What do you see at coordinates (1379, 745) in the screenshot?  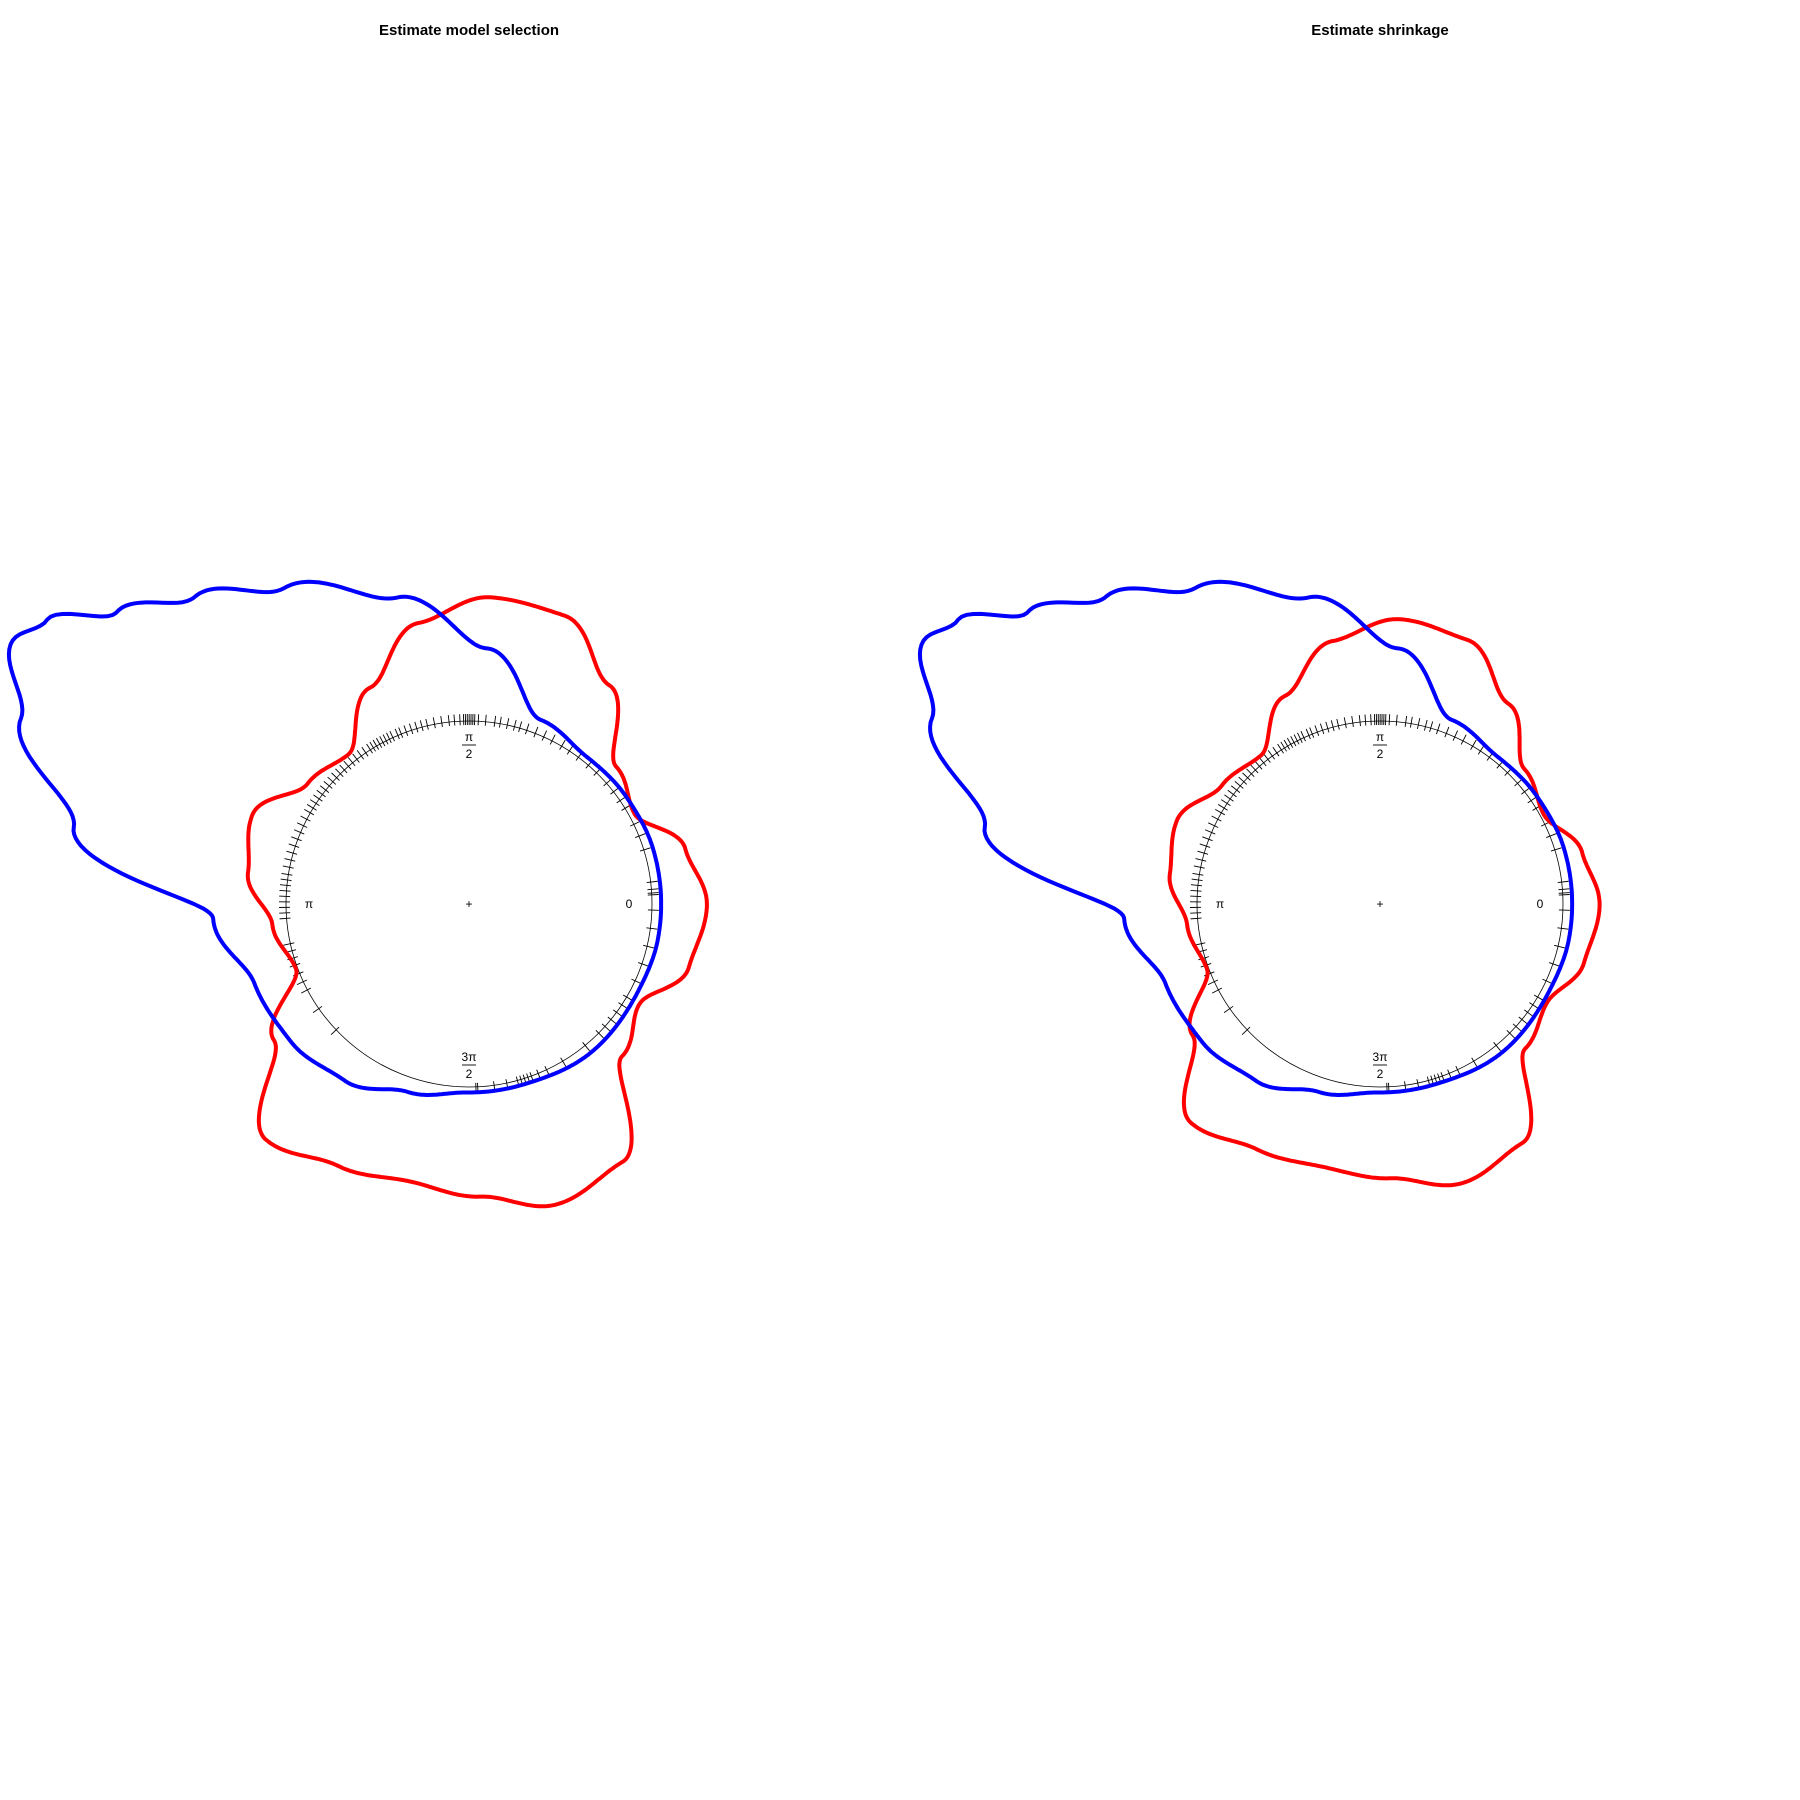 I see `angle-label-fraction: π2` at bounding box center [1379, 745].